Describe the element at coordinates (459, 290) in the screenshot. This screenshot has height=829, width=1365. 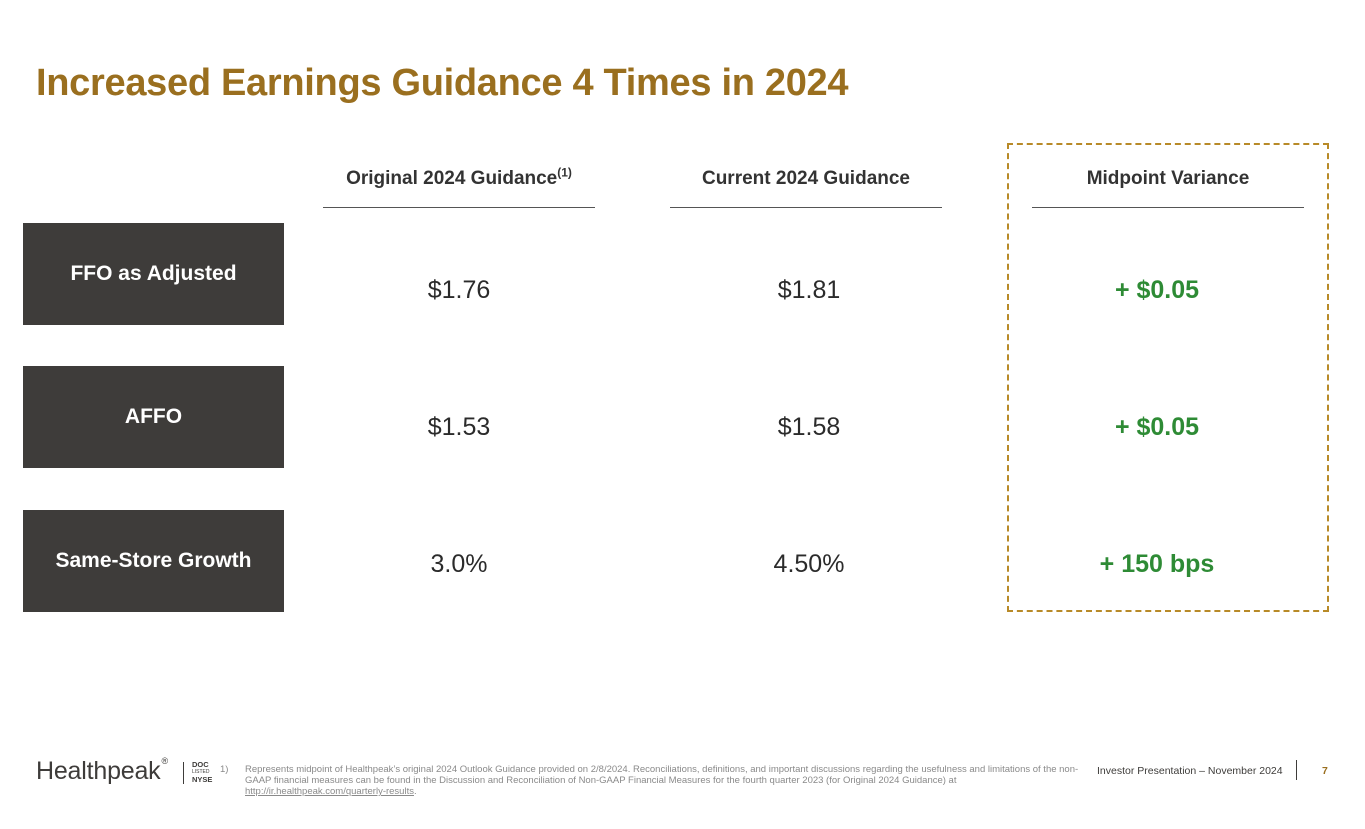
I see `cell-ffo-original: $1.76` at that location.